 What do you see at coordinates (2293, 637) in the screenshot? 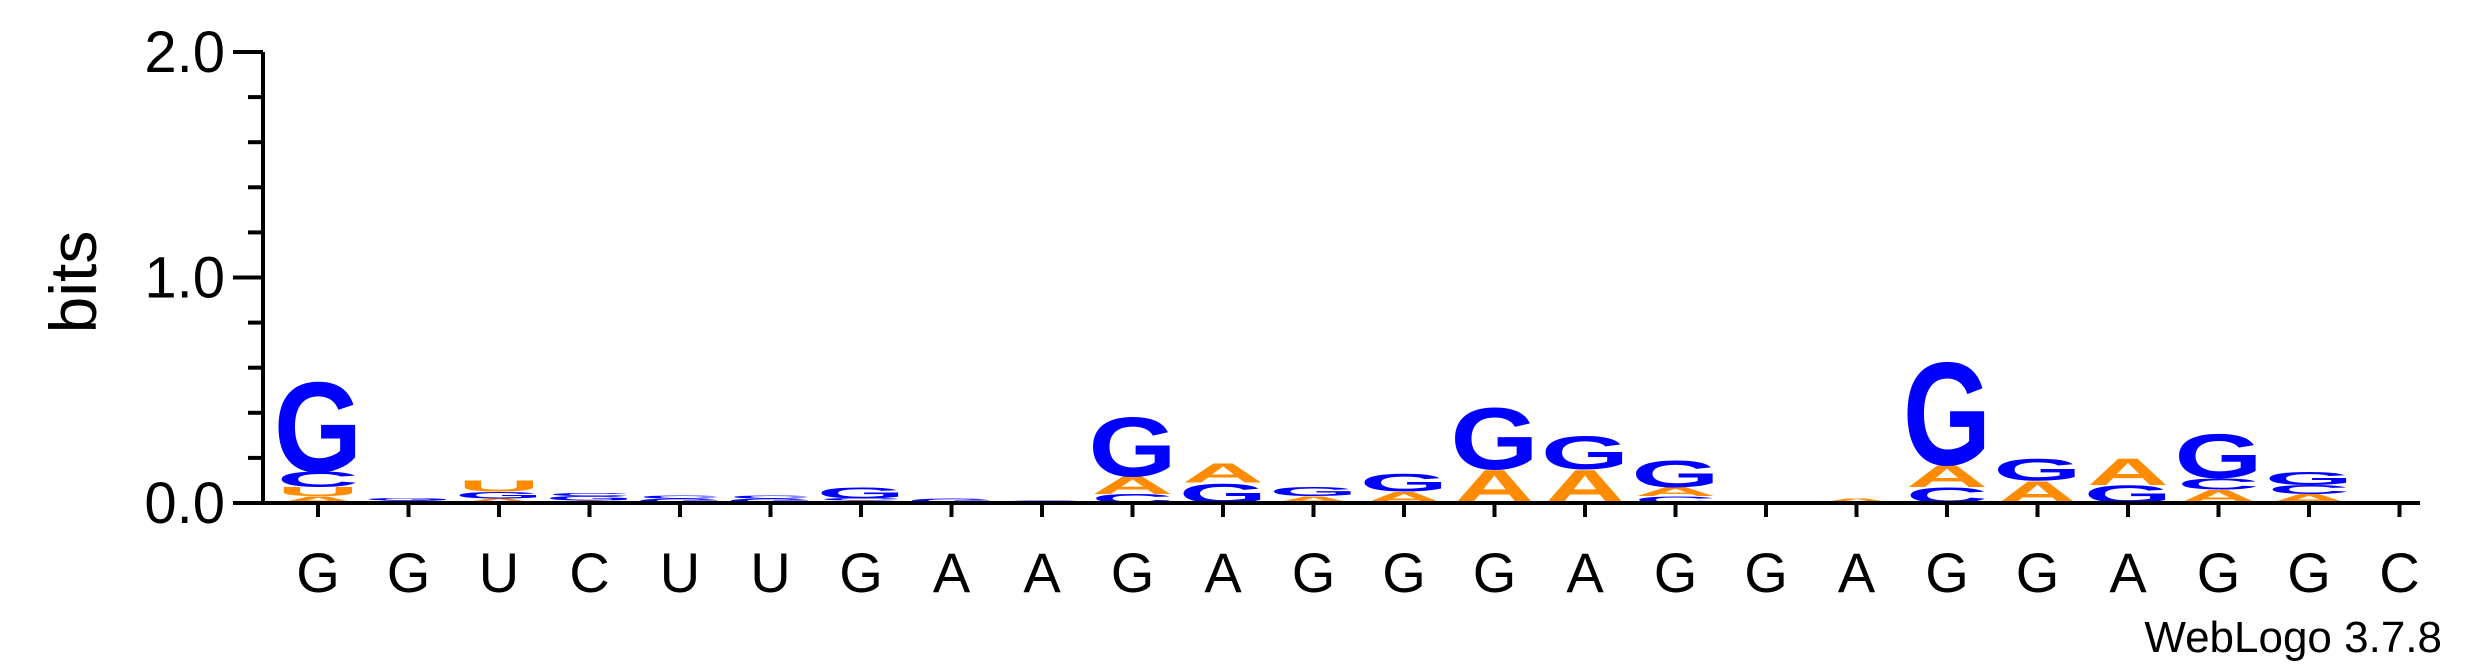
I see `weblogo-credit: WebLogo 3.7.8` at bounding box center [2293, 637].